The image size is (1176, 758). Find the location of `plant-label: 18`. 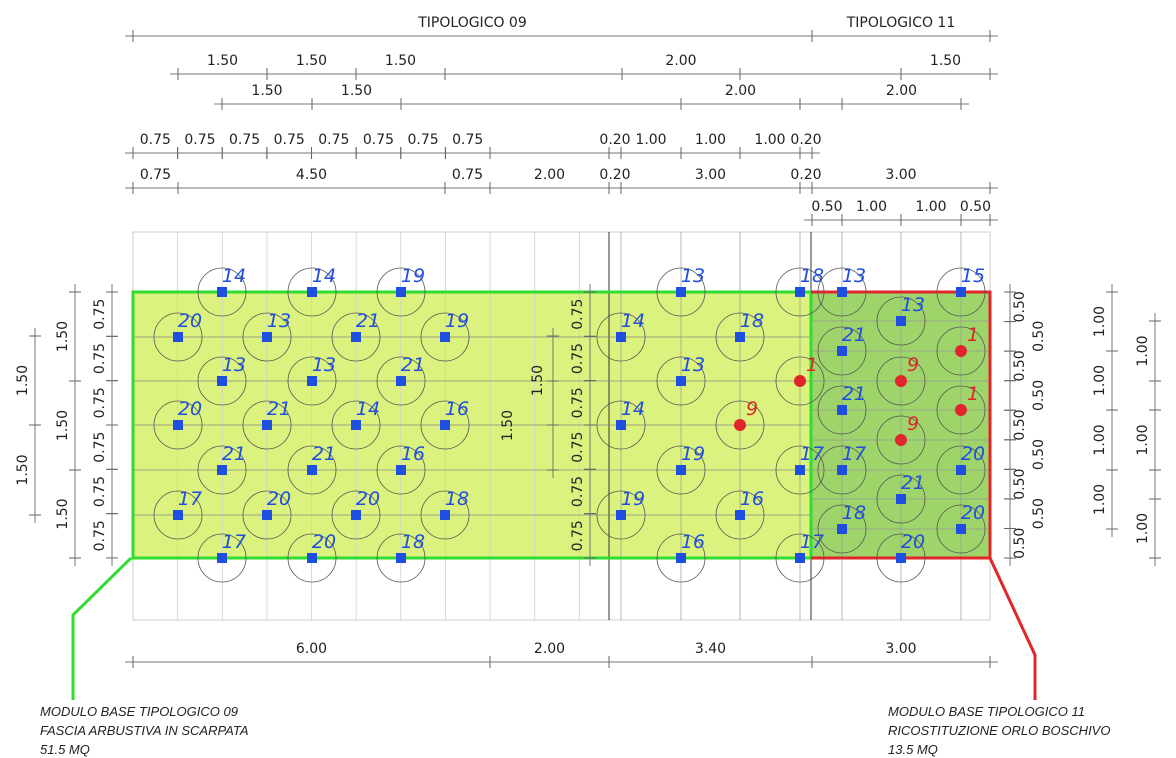

plant-label: 18 is located at coordinates (854, 513).